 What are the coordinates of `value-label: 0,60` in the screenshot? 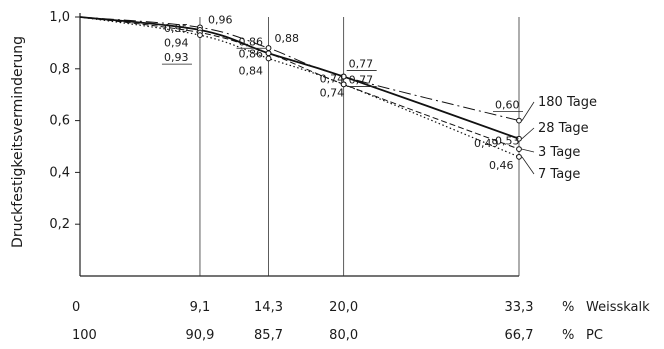 It's located at (507, 105).